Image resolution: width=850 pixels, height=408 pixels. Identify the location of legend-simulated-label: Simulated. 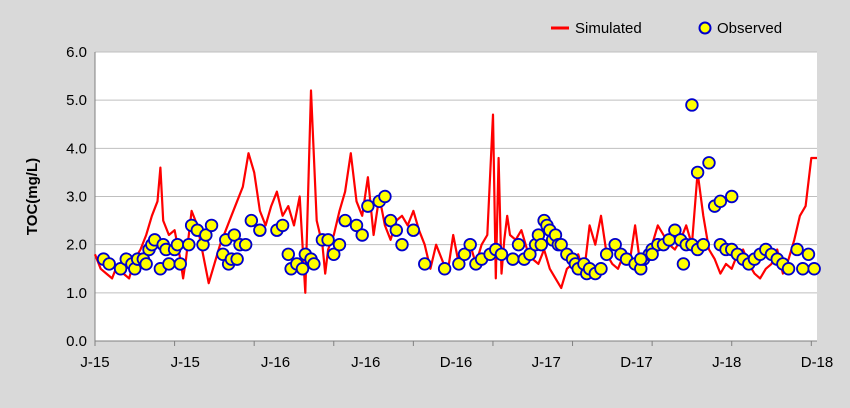
(608, 28).